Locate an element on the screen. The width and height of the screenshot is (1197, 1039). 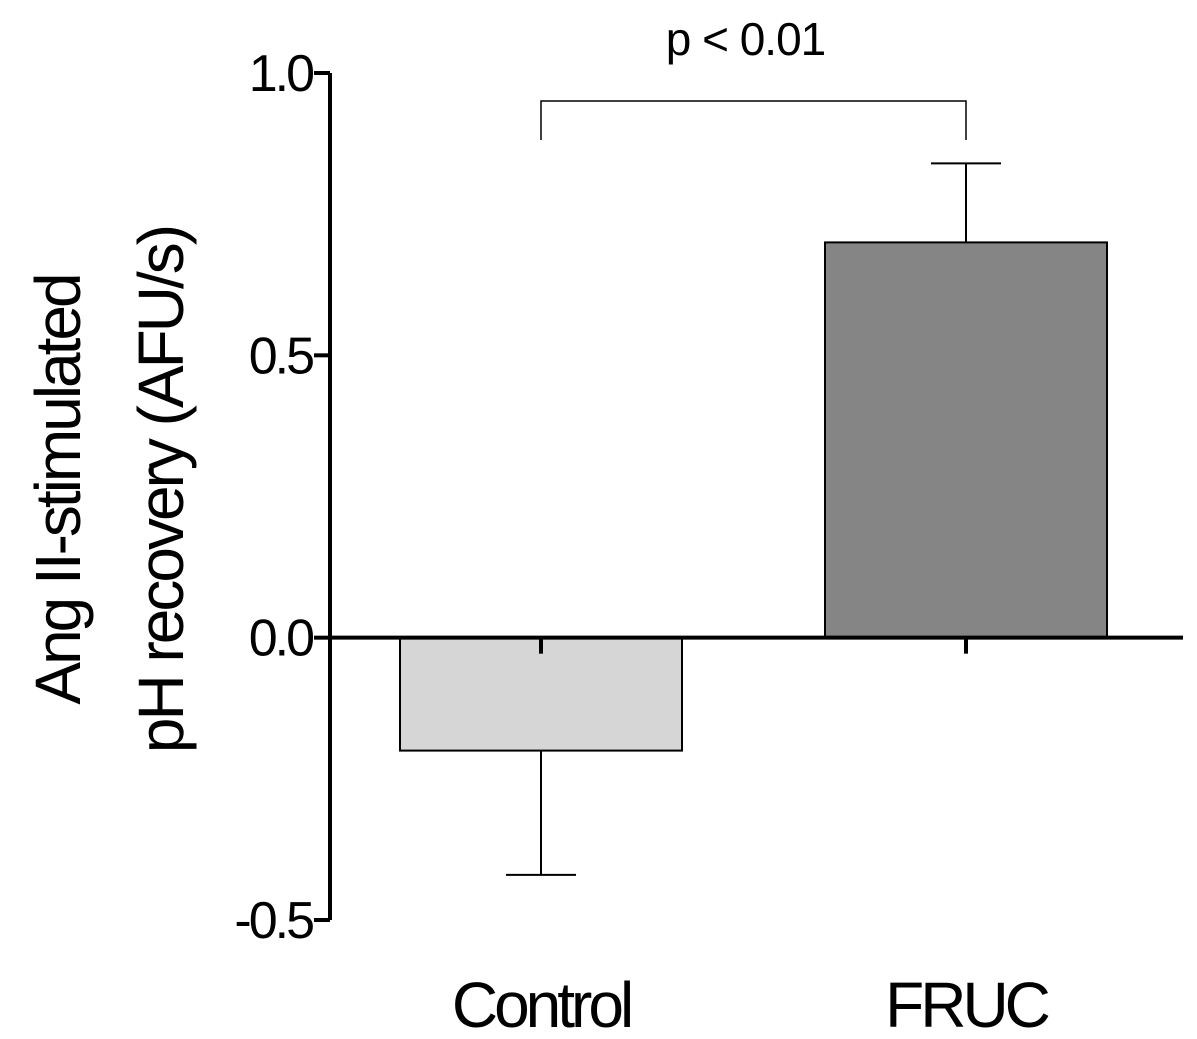
y-axis-label: Ang II-stimulated pH recovery (AFU/s) is located at coordinates (109, 490).